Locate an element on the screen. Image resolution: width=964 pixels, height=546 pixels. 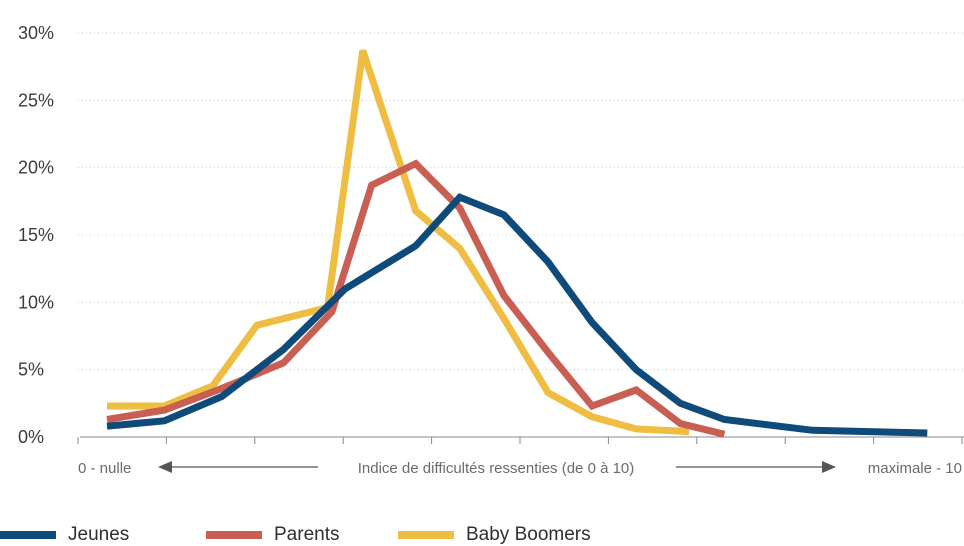
x-axis is located at coordinates (520, 440).